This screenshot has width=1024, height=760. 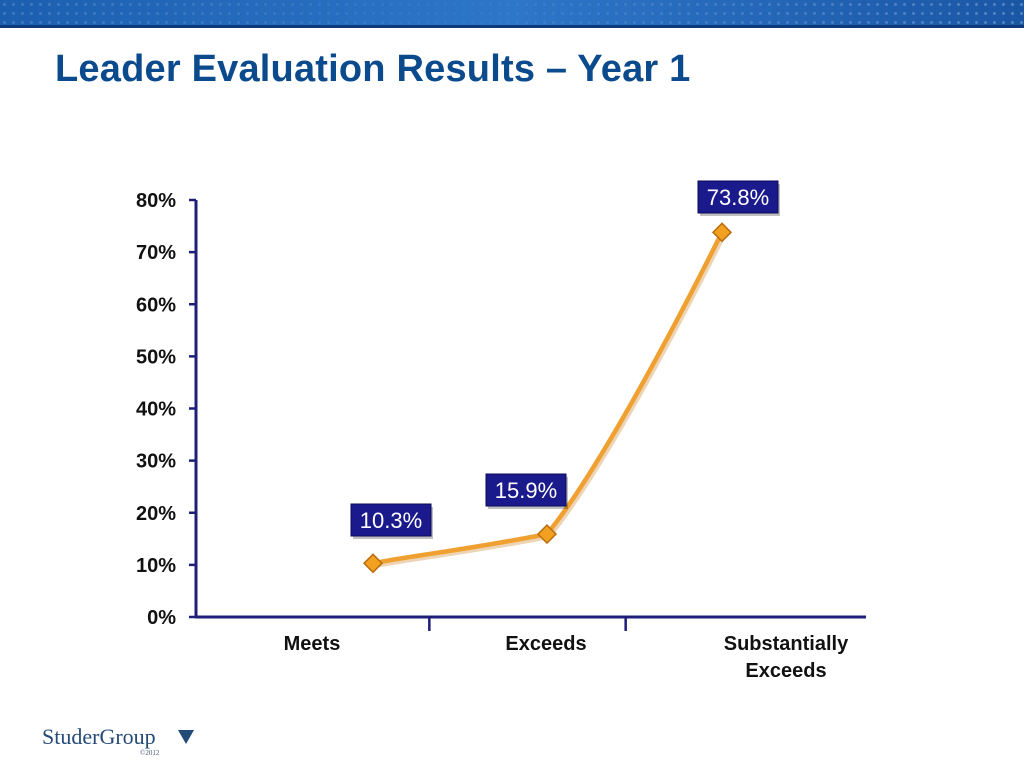 What do you see at coordinates (156, 566) in the screenshot?
I see `y-tick-label: 10%` at bounding box center [156, 566].